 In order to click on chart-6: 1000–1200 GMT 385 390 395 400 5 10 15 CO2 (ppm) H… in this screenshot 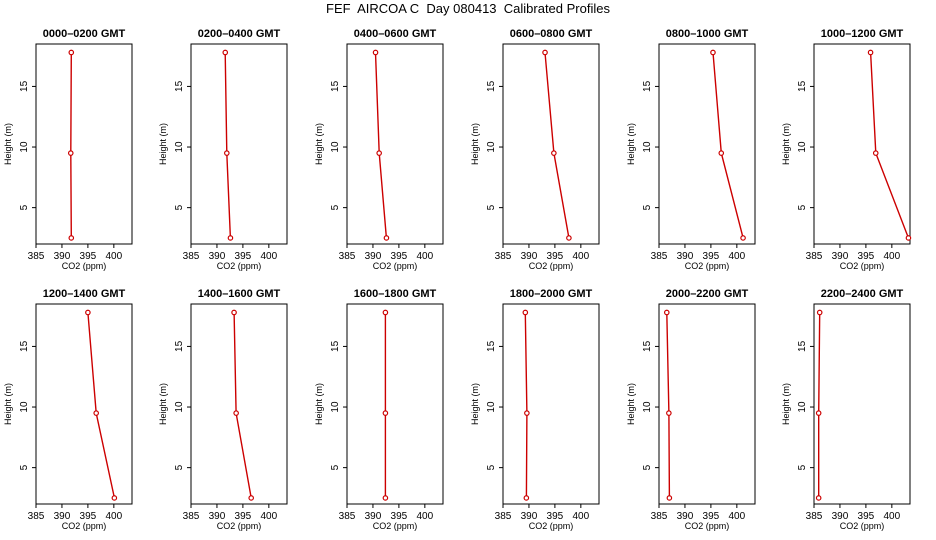, I will do `click(846, 149)`.